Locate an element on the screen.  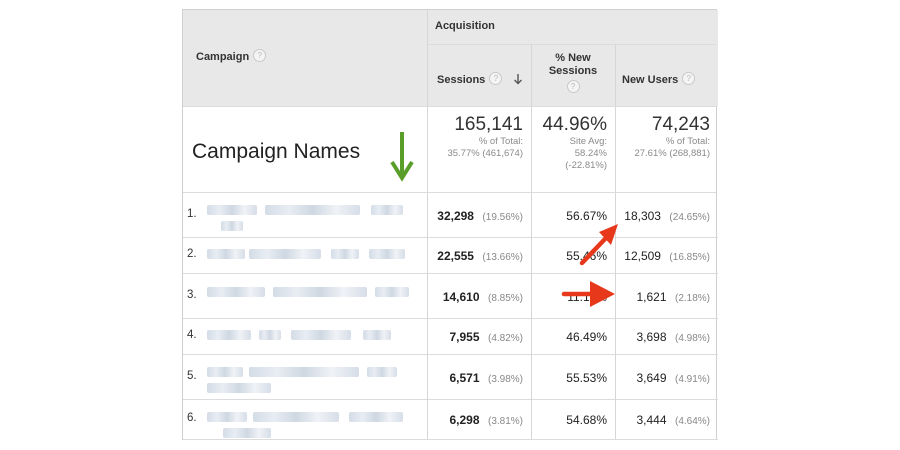
new-sessions-total: 44.96% is located at coordinates (574, 124).